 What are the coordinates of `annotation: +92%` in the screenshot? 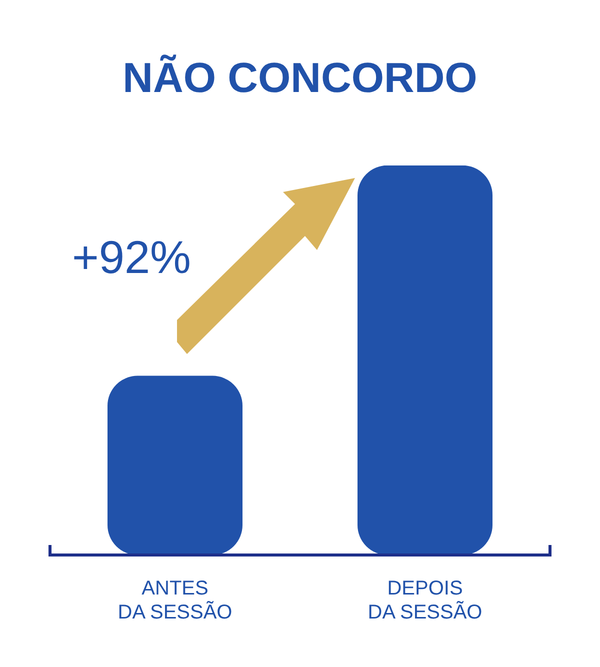 It's located at (131, 257).